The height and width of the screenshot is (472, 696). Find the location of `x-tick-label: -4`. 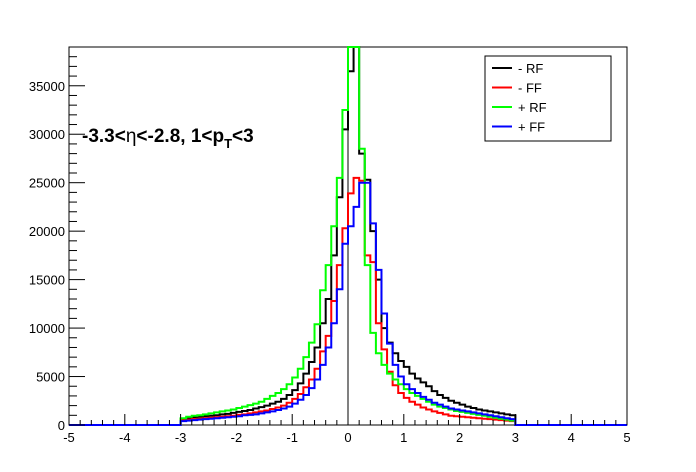

x-tick-label: -4 is located at coordinates (125, 437).